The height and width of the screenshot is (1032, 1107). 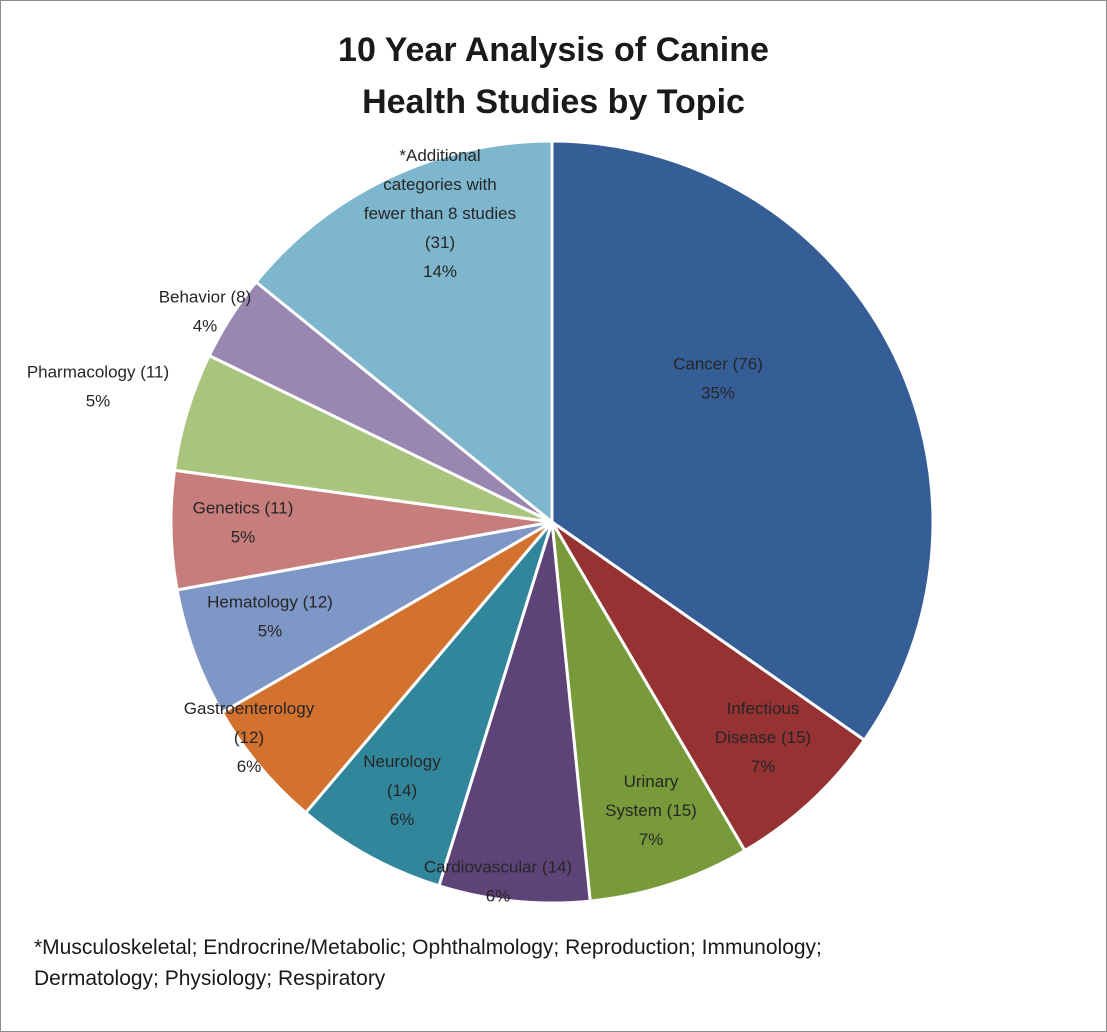 What do you see at coordinates (205, 312) in the screenshot?
I see `pie-label-behavior: Behavior (8) 4%` at bounding box center [205, 312].